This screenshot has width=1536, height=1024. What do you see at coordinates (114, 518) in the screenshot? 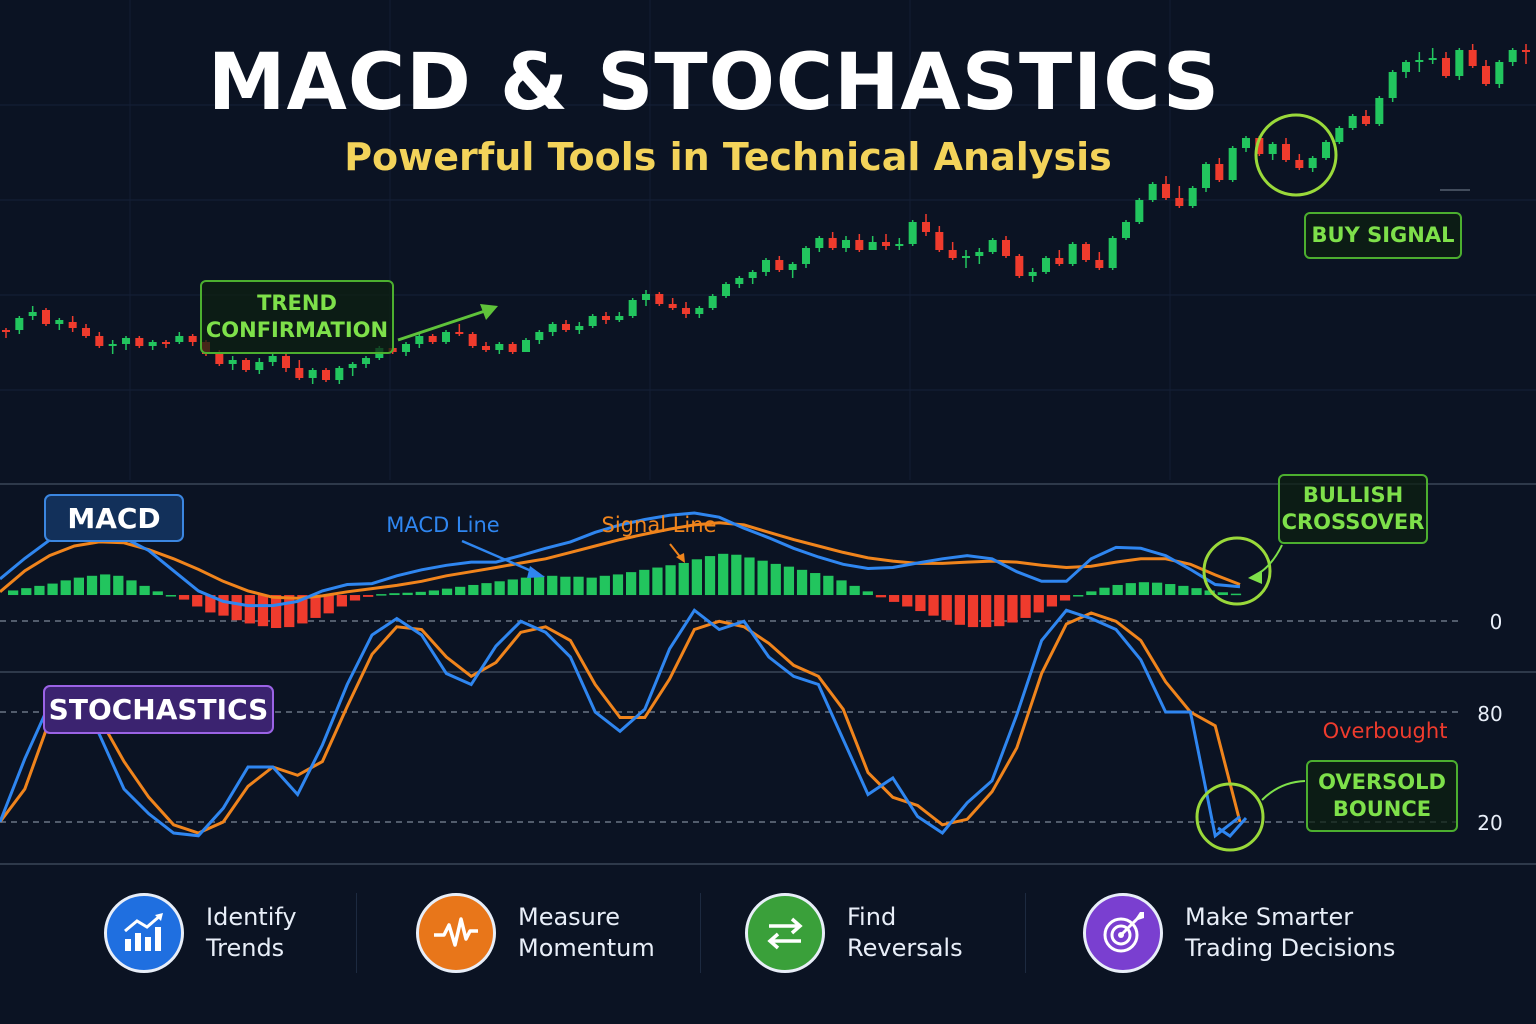
I see `macd-panel-label: MACD` at bounding box center [114, 518].